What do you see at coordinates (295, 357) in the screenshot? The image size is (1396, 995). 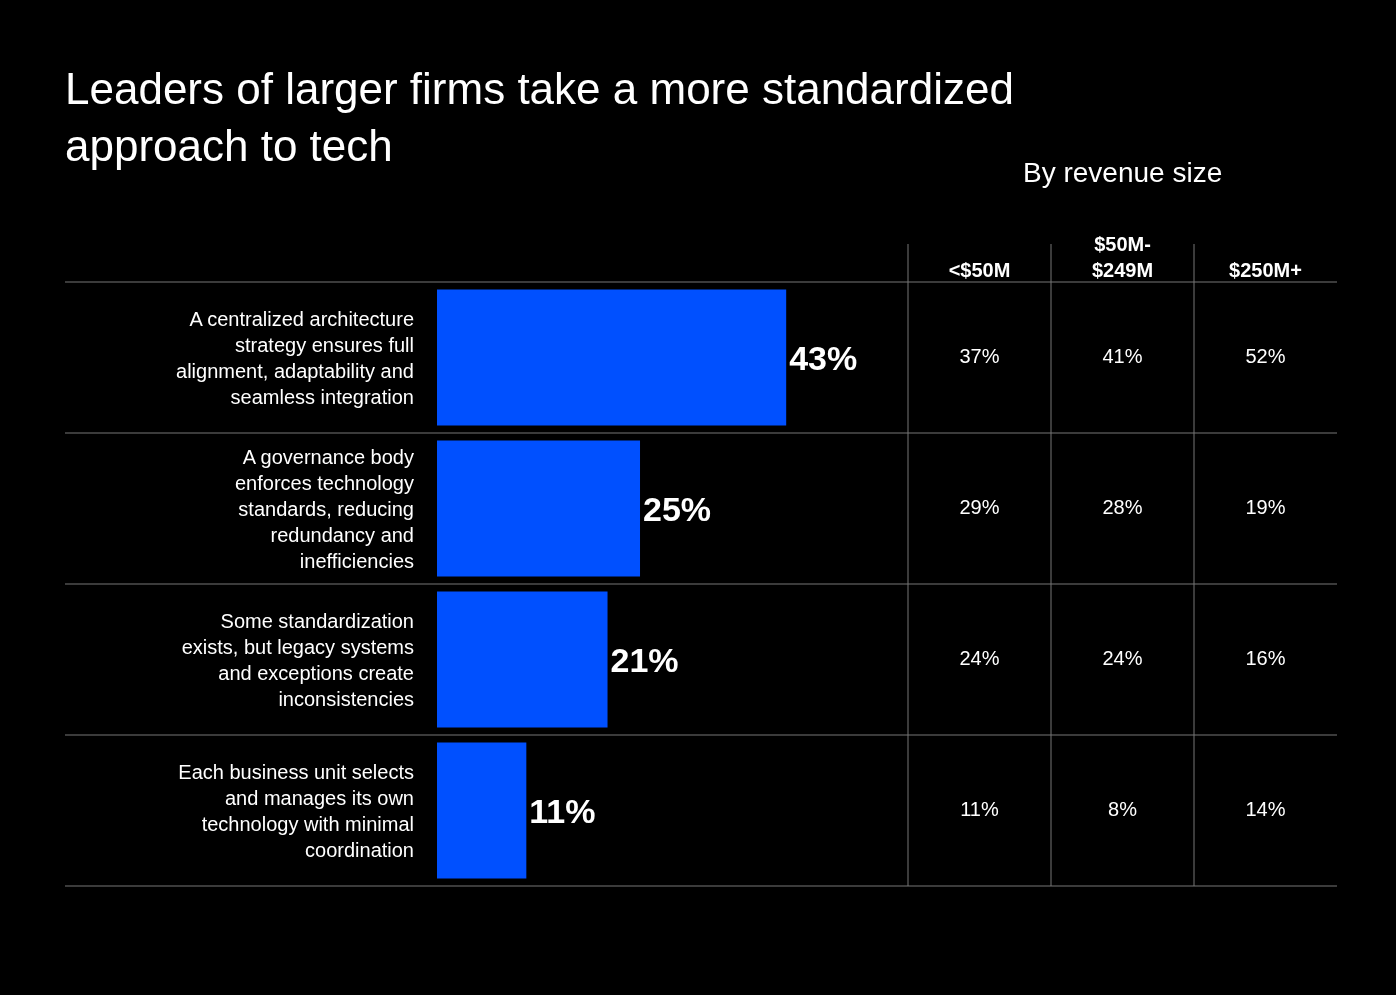 I see `y-tick-label: A centralized architecture strategy ensures full alignment, adaptability and seamless integration` at bounding box center [295, 357].